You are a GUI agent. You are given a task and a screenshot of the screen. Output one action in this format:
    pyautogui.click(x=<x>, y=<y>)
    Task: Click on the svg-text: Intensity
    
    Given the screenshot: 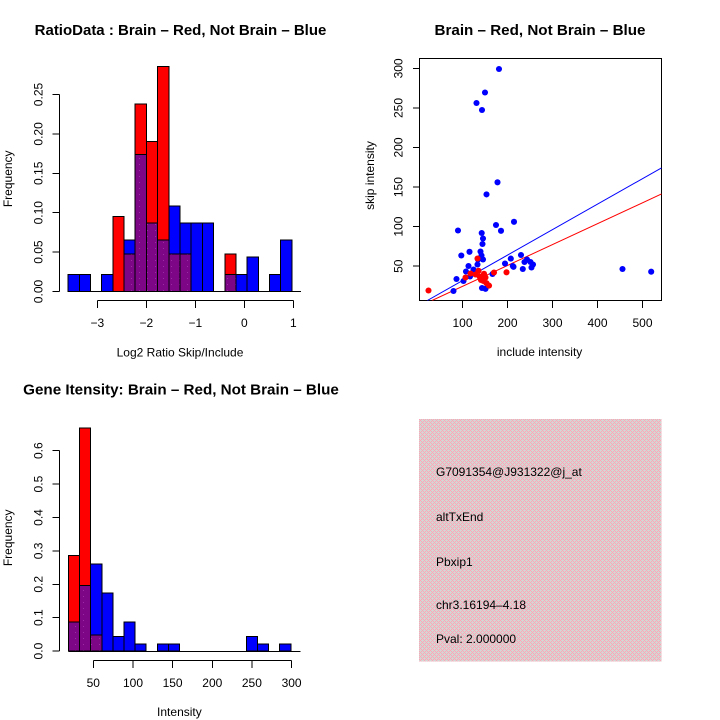 What is the action you would take?
    pyautogui.click(x=179, y=712)
    